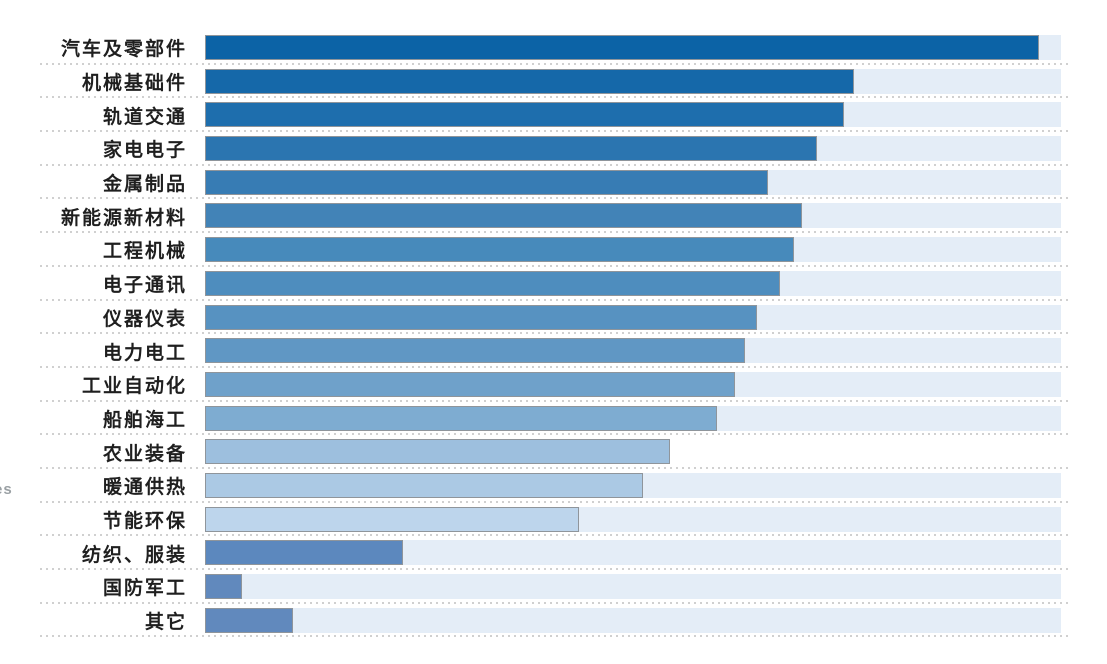 This screenshot has width=1107, height=664. Describe the element at coordinates (123, 50) in the screenshot. I see `category-label: 汽车及零部件` at that location.